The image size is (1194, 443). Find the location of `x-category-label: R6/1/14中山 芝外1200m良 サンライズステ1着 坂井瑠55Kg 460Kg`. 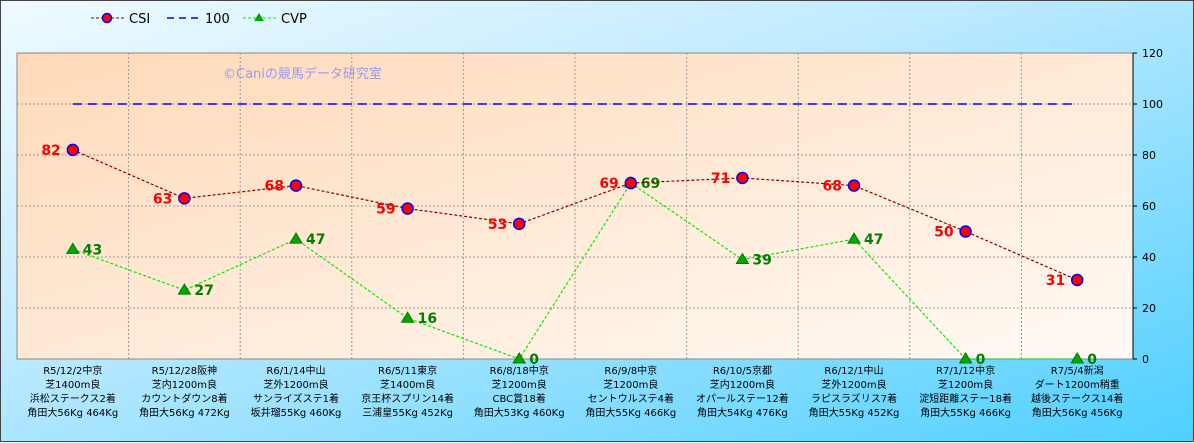

x-category-label: R6/1/14中山 芝外1200m良 サンライズステ1着 坂井瑠55Kg 460Kg is located at coordinates (296, 393).